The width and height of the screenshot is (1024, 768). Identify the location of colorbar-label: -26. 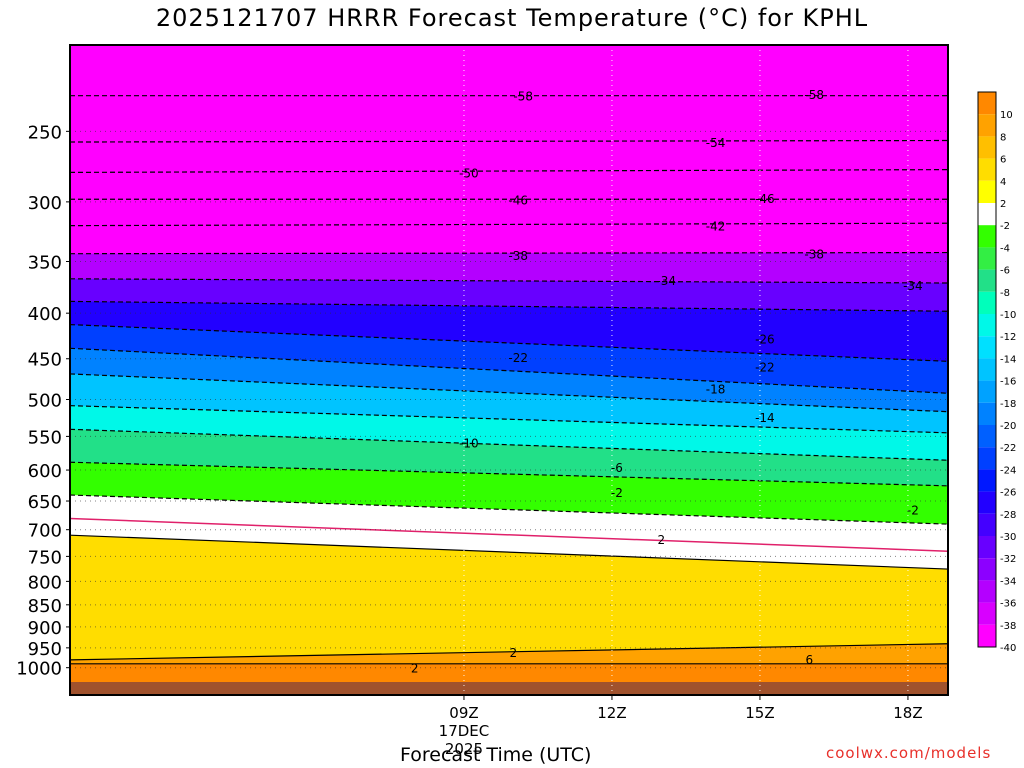
(1008, 493).